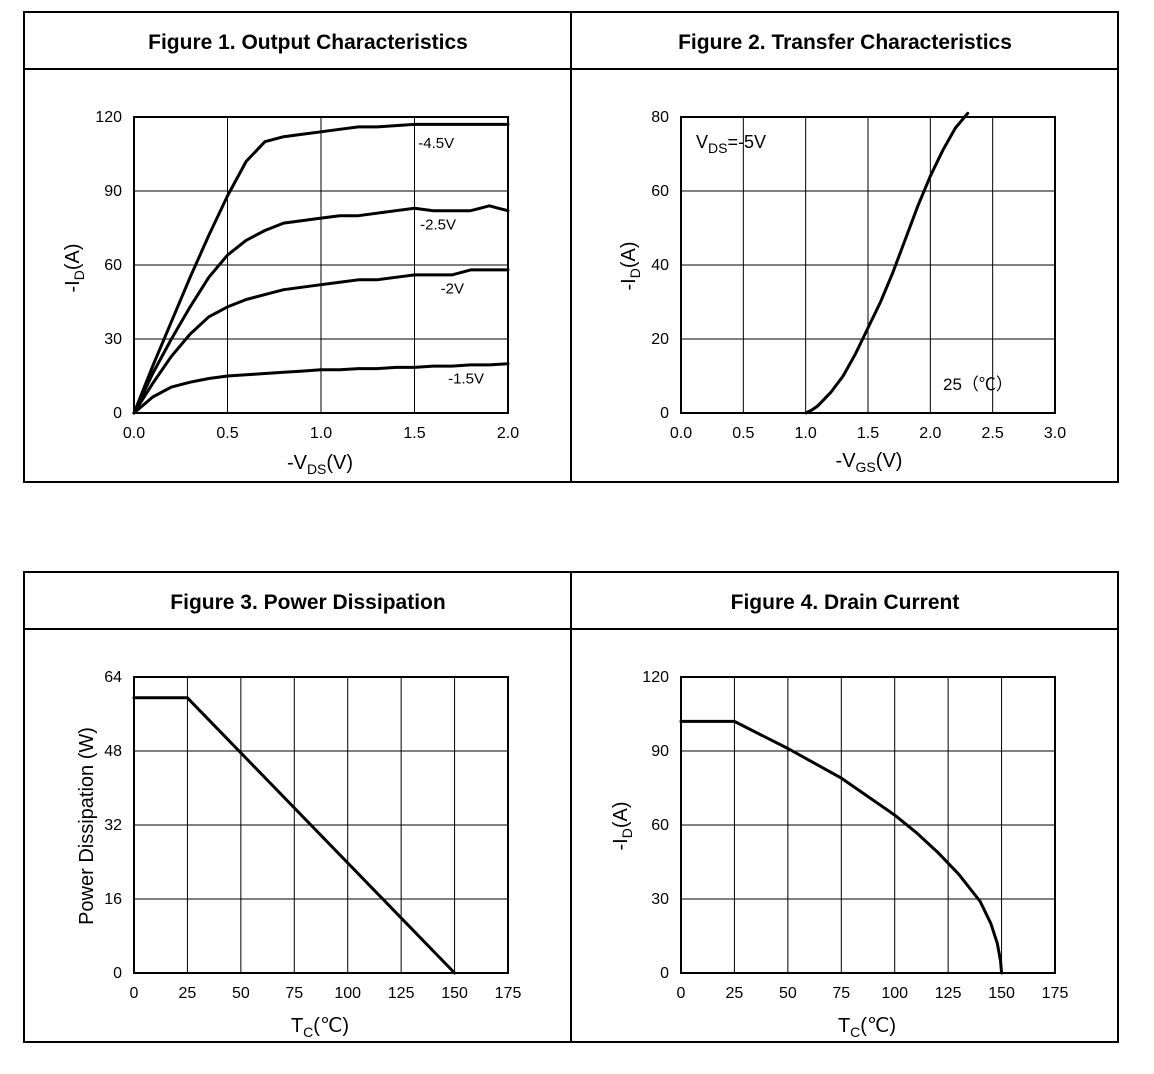 This screenshot has width=1154, height=1074. Describe the element at coordinates (87, 826) in the screenshot. I see `figure-3-y-axis-label: Power Dissipation (W)` at that location.